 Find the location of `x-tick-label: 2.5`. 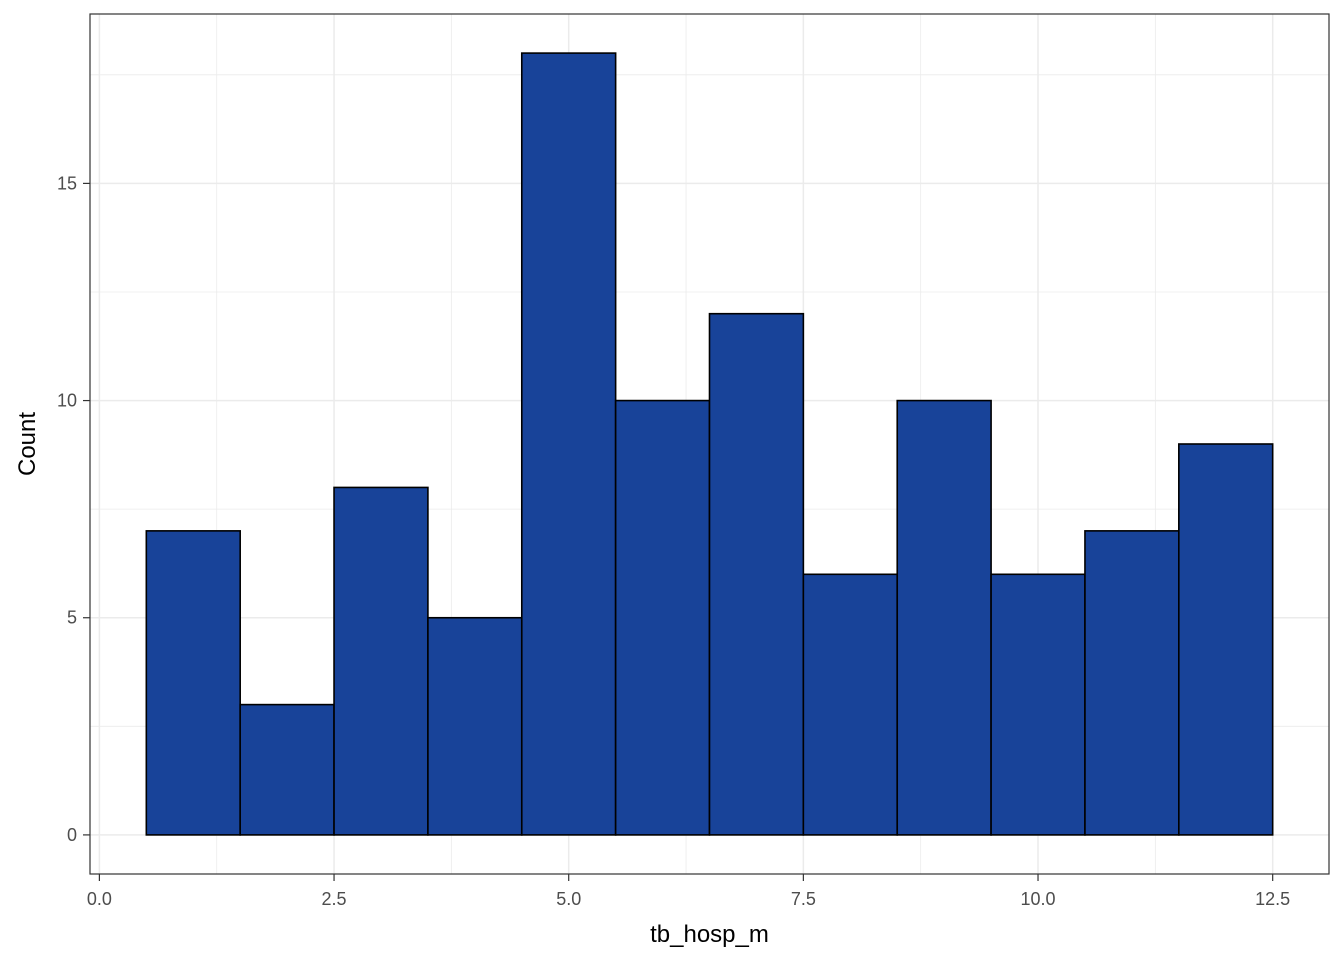

x-tick-label: 2.5 is located at coordinates (334, 899).